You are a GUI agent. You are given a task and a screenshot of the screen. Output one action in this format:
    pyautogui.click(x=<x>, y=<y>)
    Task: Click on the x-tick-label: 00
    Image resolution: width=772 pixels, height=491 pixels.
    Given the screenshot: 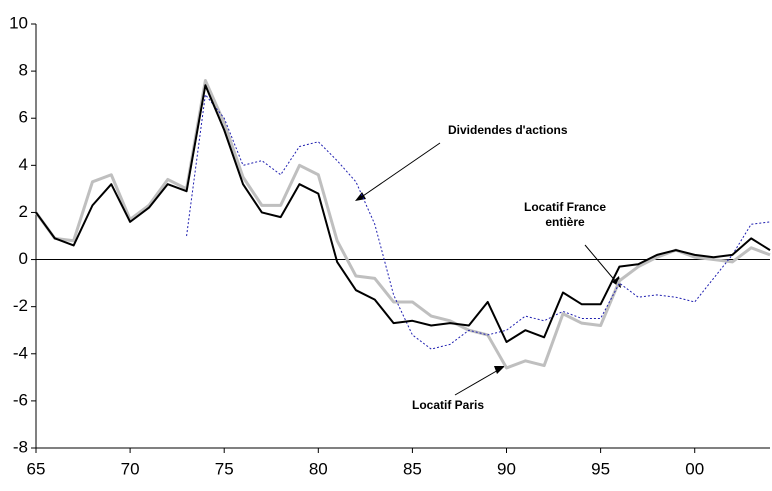 What is the action you would take?
    pyautogui.click(x=694, y=468)
    